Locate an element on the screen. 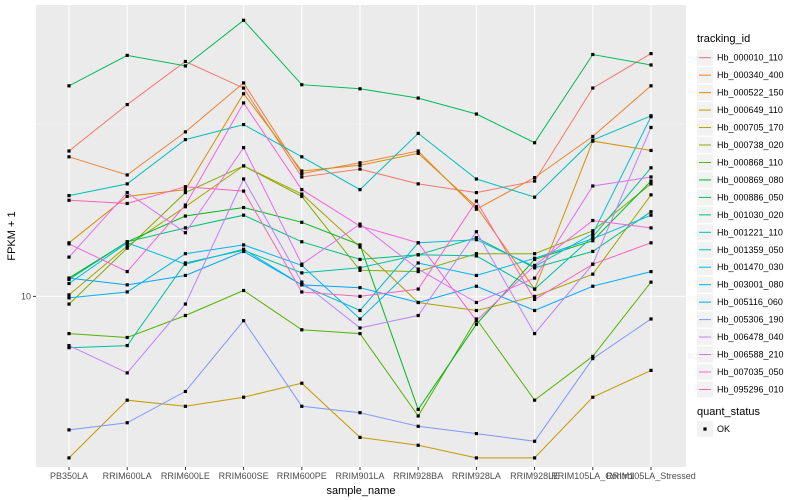  x-tick-label: RRIM928LE is located at coordinates (534, 476).